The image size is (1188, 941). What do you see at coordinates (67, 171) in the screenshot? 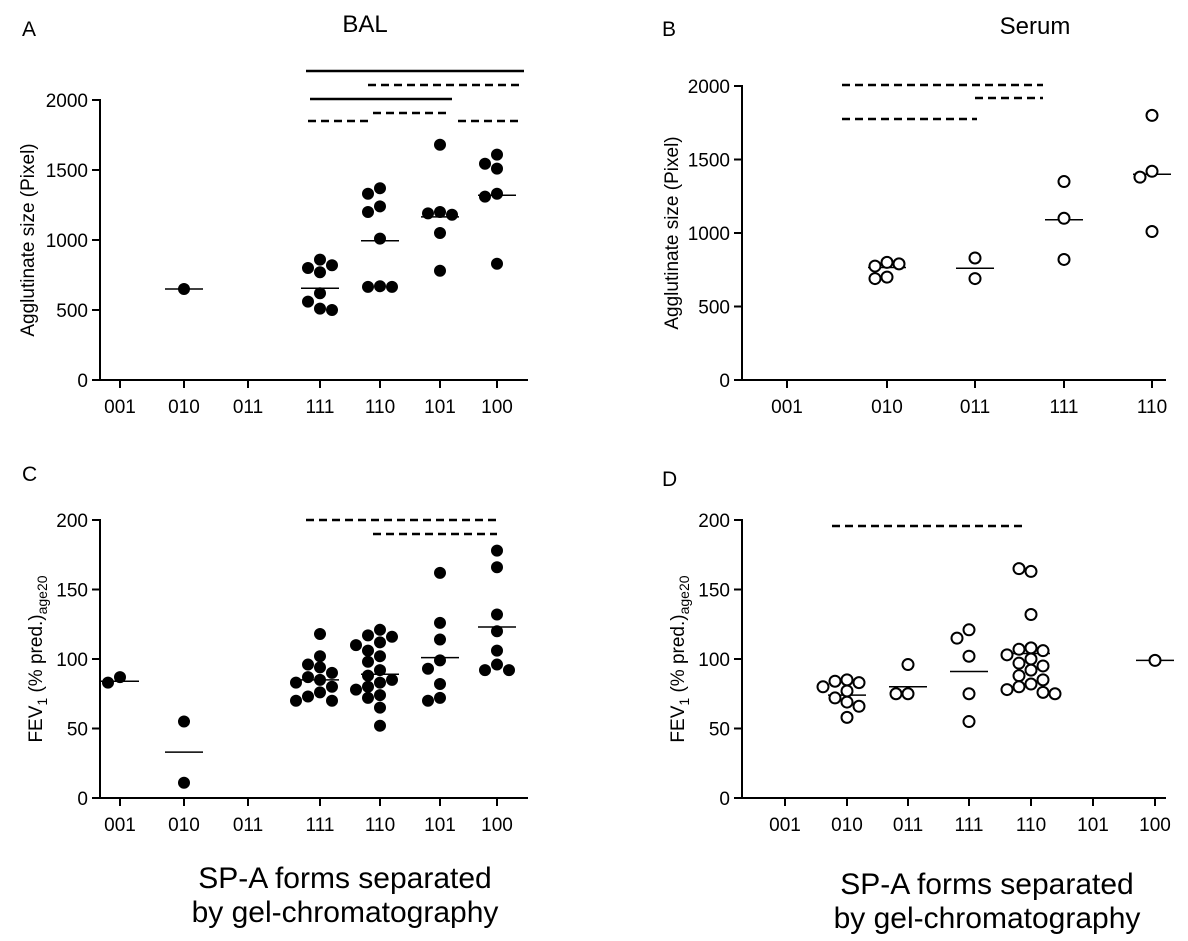
I see `y-tick-label: 1500` at bounding box center [67, 171].